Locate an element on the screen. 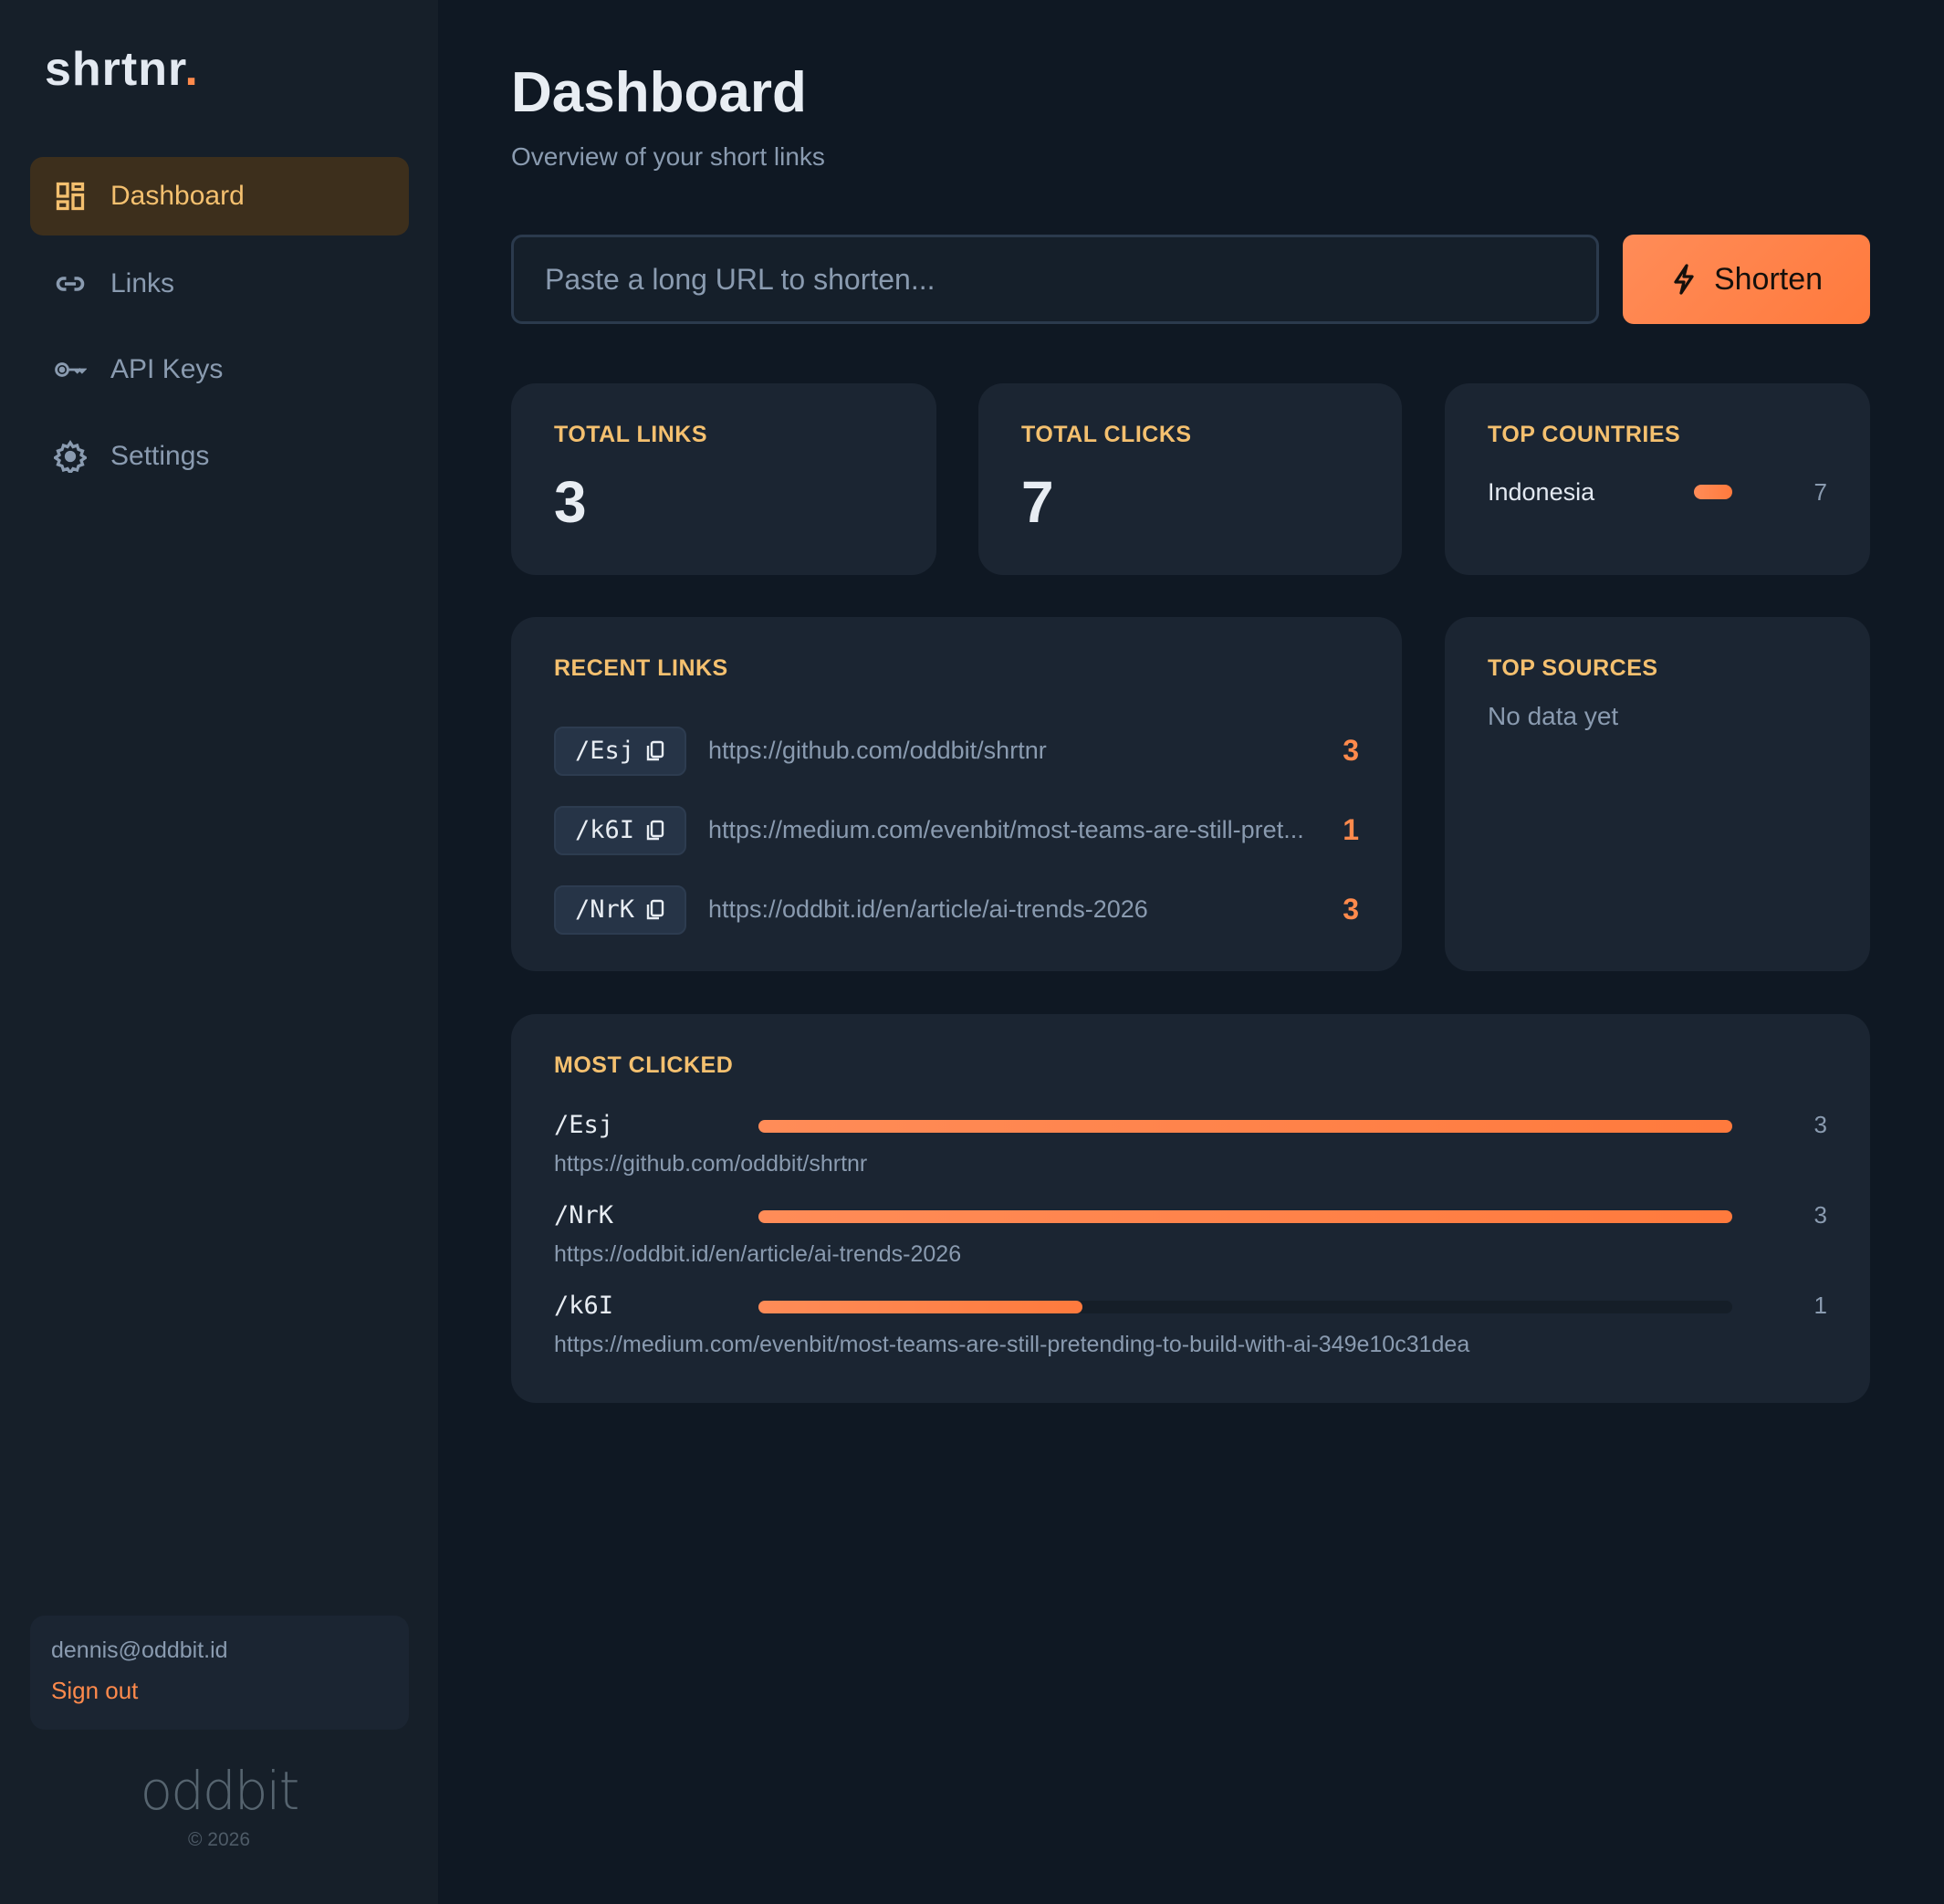 This screenshot has height=1904, width=1944. page-subtitle: Overview of your short links is located at coordinates (668, 156).